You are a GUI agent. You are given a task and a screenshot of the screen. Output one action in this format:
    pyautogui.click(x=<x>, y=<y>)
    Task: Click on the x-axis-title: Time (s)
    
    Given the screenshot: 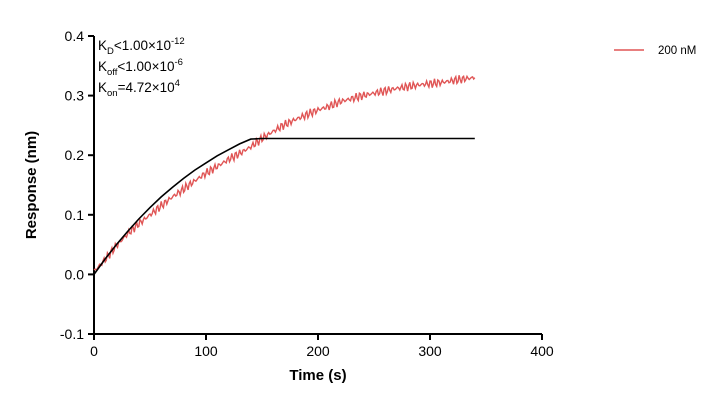 What is the action you would take?
    pyautogui.click(x=317, y=375)
    